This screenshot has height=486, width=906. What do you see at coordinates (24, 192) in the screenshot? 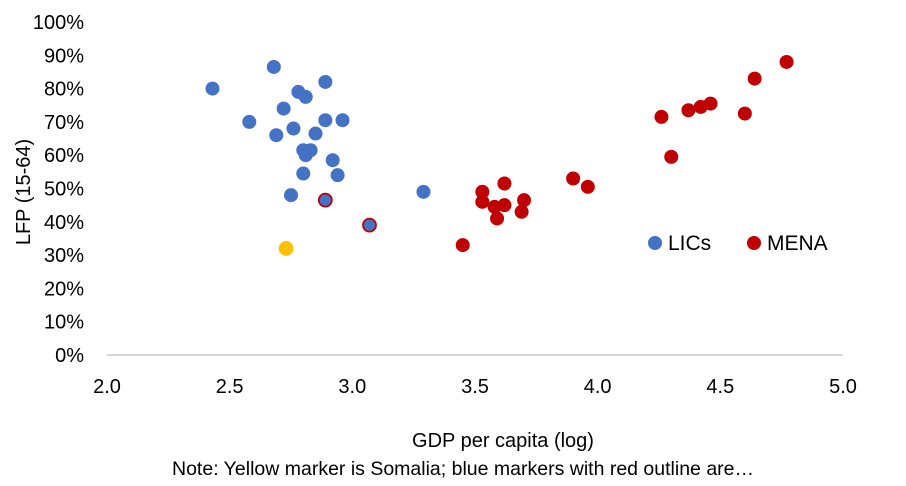
I see `y-axis-title: LFP (15-64)` at bounding box center [24, 192].